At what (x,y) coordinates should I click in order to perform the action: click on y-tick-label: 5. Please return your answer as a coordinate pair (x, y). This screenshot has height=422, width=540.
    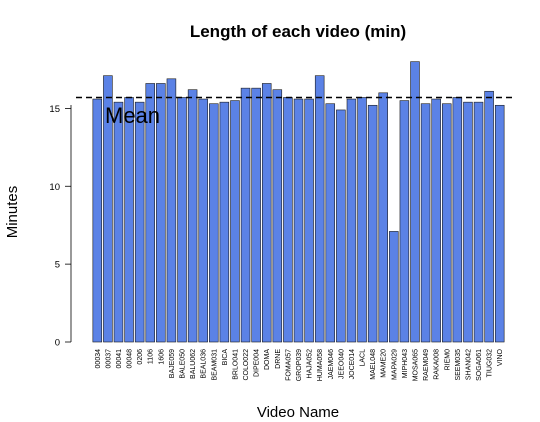
    Looking at the image, I should click on (57, 265).